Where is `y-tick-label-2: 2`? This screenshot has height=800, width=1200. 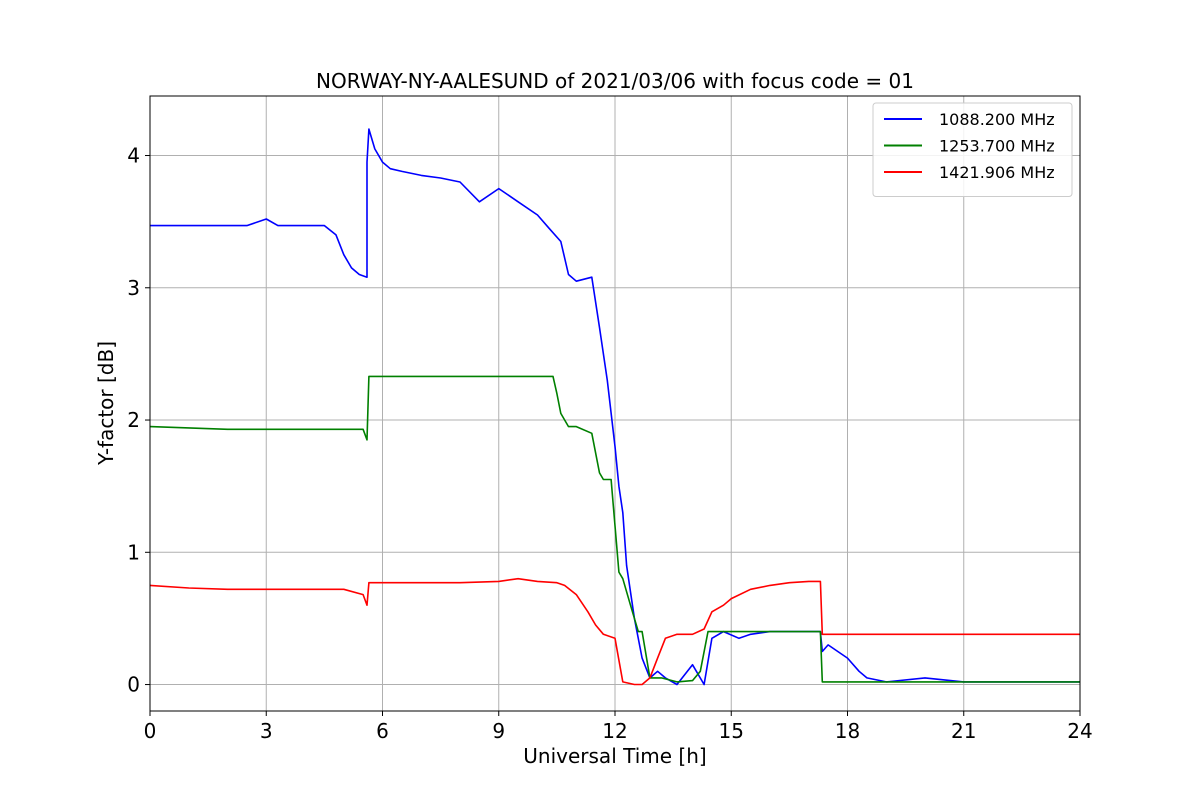 y-tick-label-2: 2 is located at coordinates (133, 420).